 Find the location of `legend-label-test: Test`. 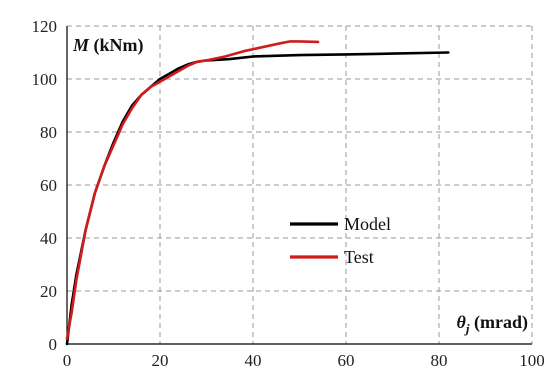

legend-label-test: Test is located at coordinates (359, 257).